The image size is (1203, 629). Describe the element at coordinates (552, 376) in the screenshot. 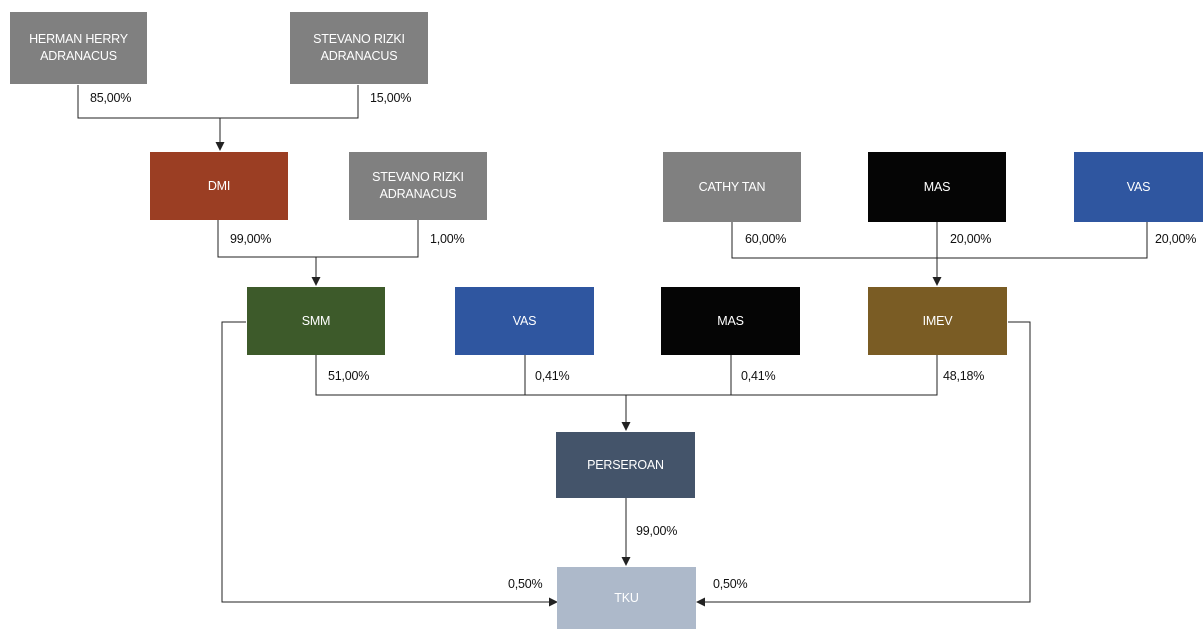

I see `pct-vas-perseroan: 0,41%` at that location.